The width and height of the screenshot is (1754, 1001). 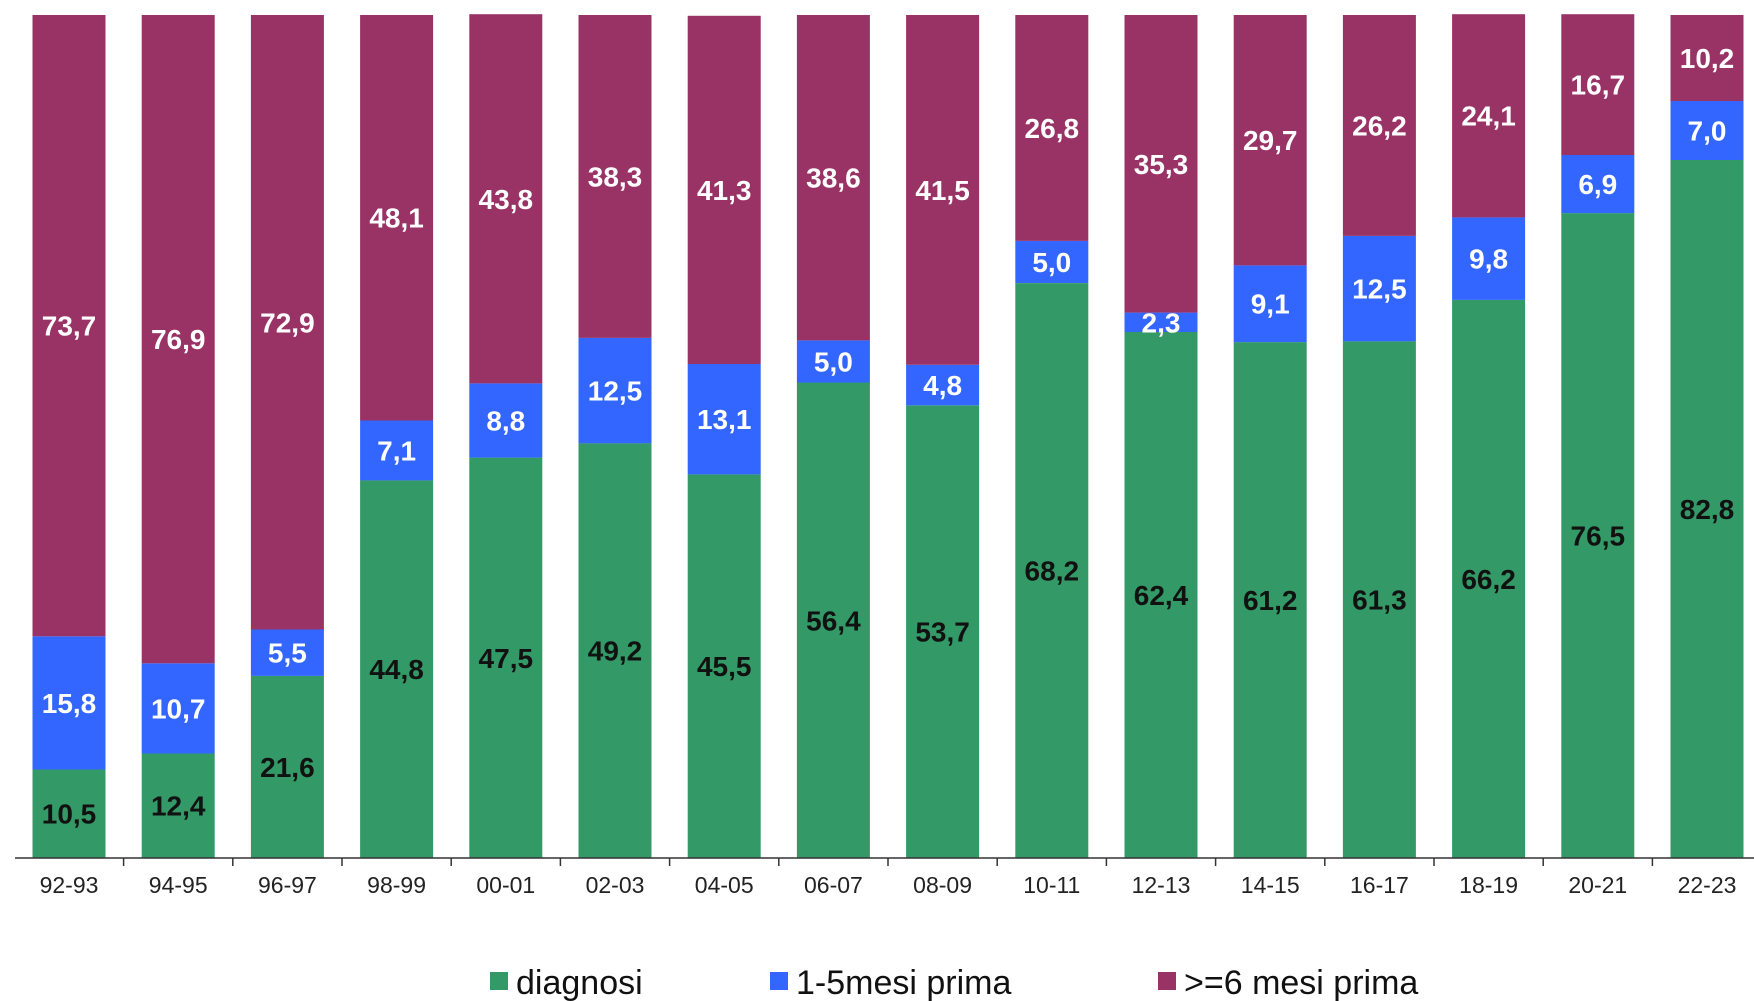 I want to click on data-label: 8,8, so click(x=505, y=421).